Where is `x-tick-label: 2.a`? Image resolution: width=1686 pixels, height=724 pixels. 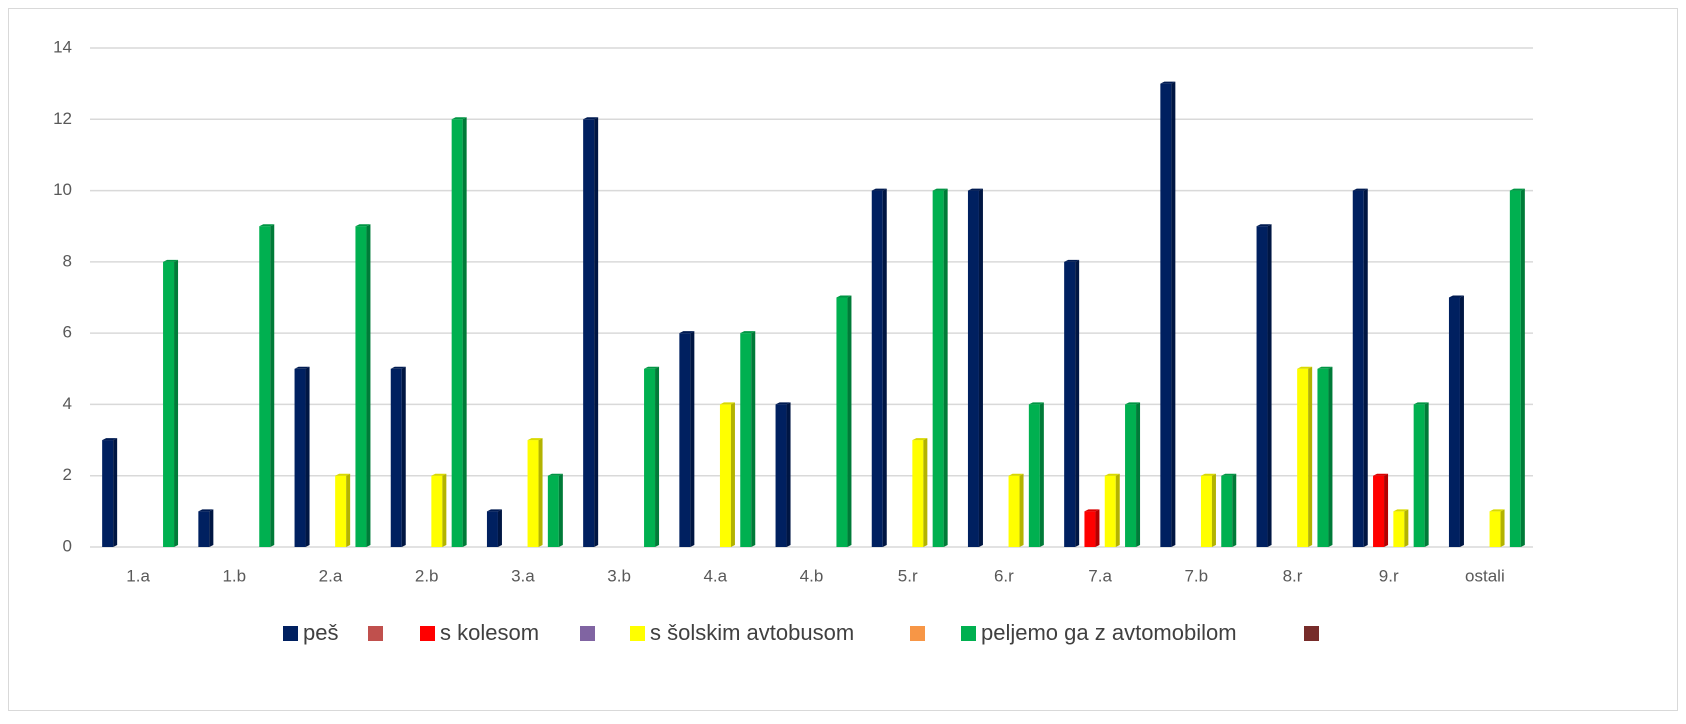 x-tick-label: 2.a is located at coordinates (331, 575).